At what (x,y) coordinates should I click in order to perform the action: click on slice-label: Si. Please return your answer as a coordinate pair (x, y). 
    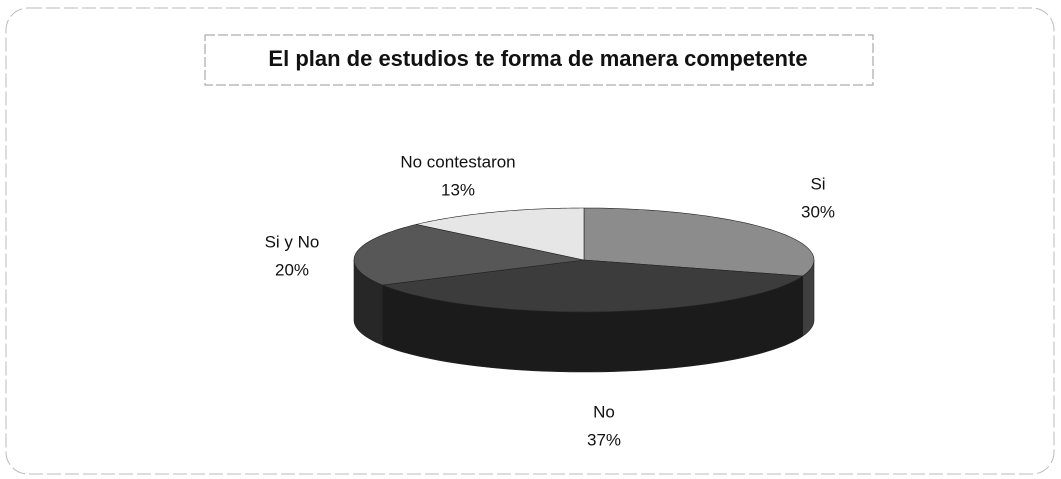
    Looking at the image, I should click on (817, 183).